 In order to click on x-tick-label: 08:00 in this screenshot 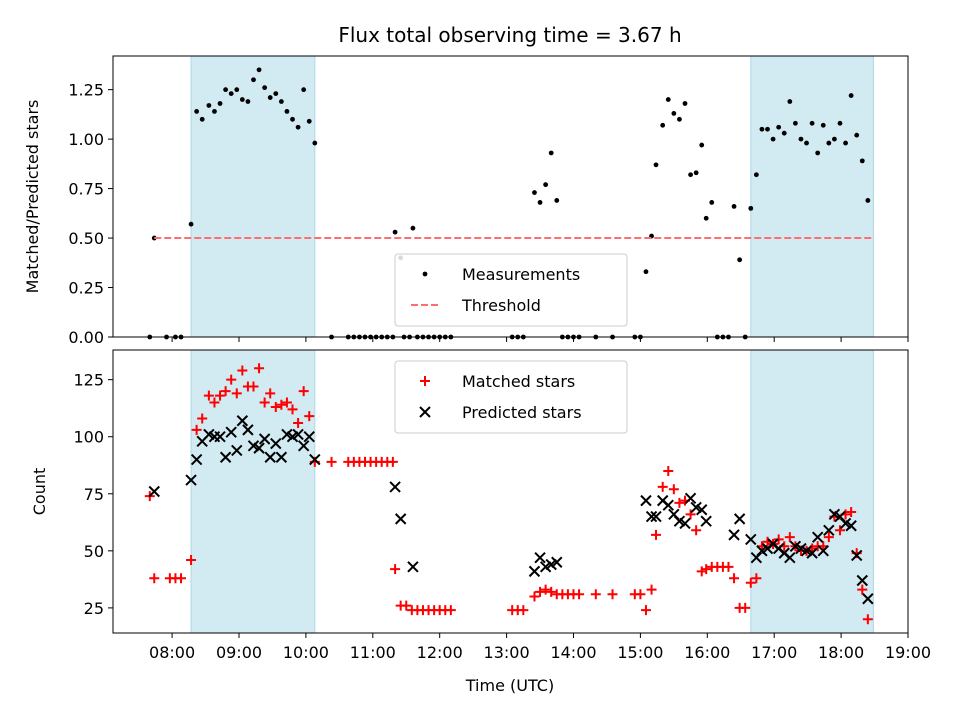, I will do `click(172, 652)`.